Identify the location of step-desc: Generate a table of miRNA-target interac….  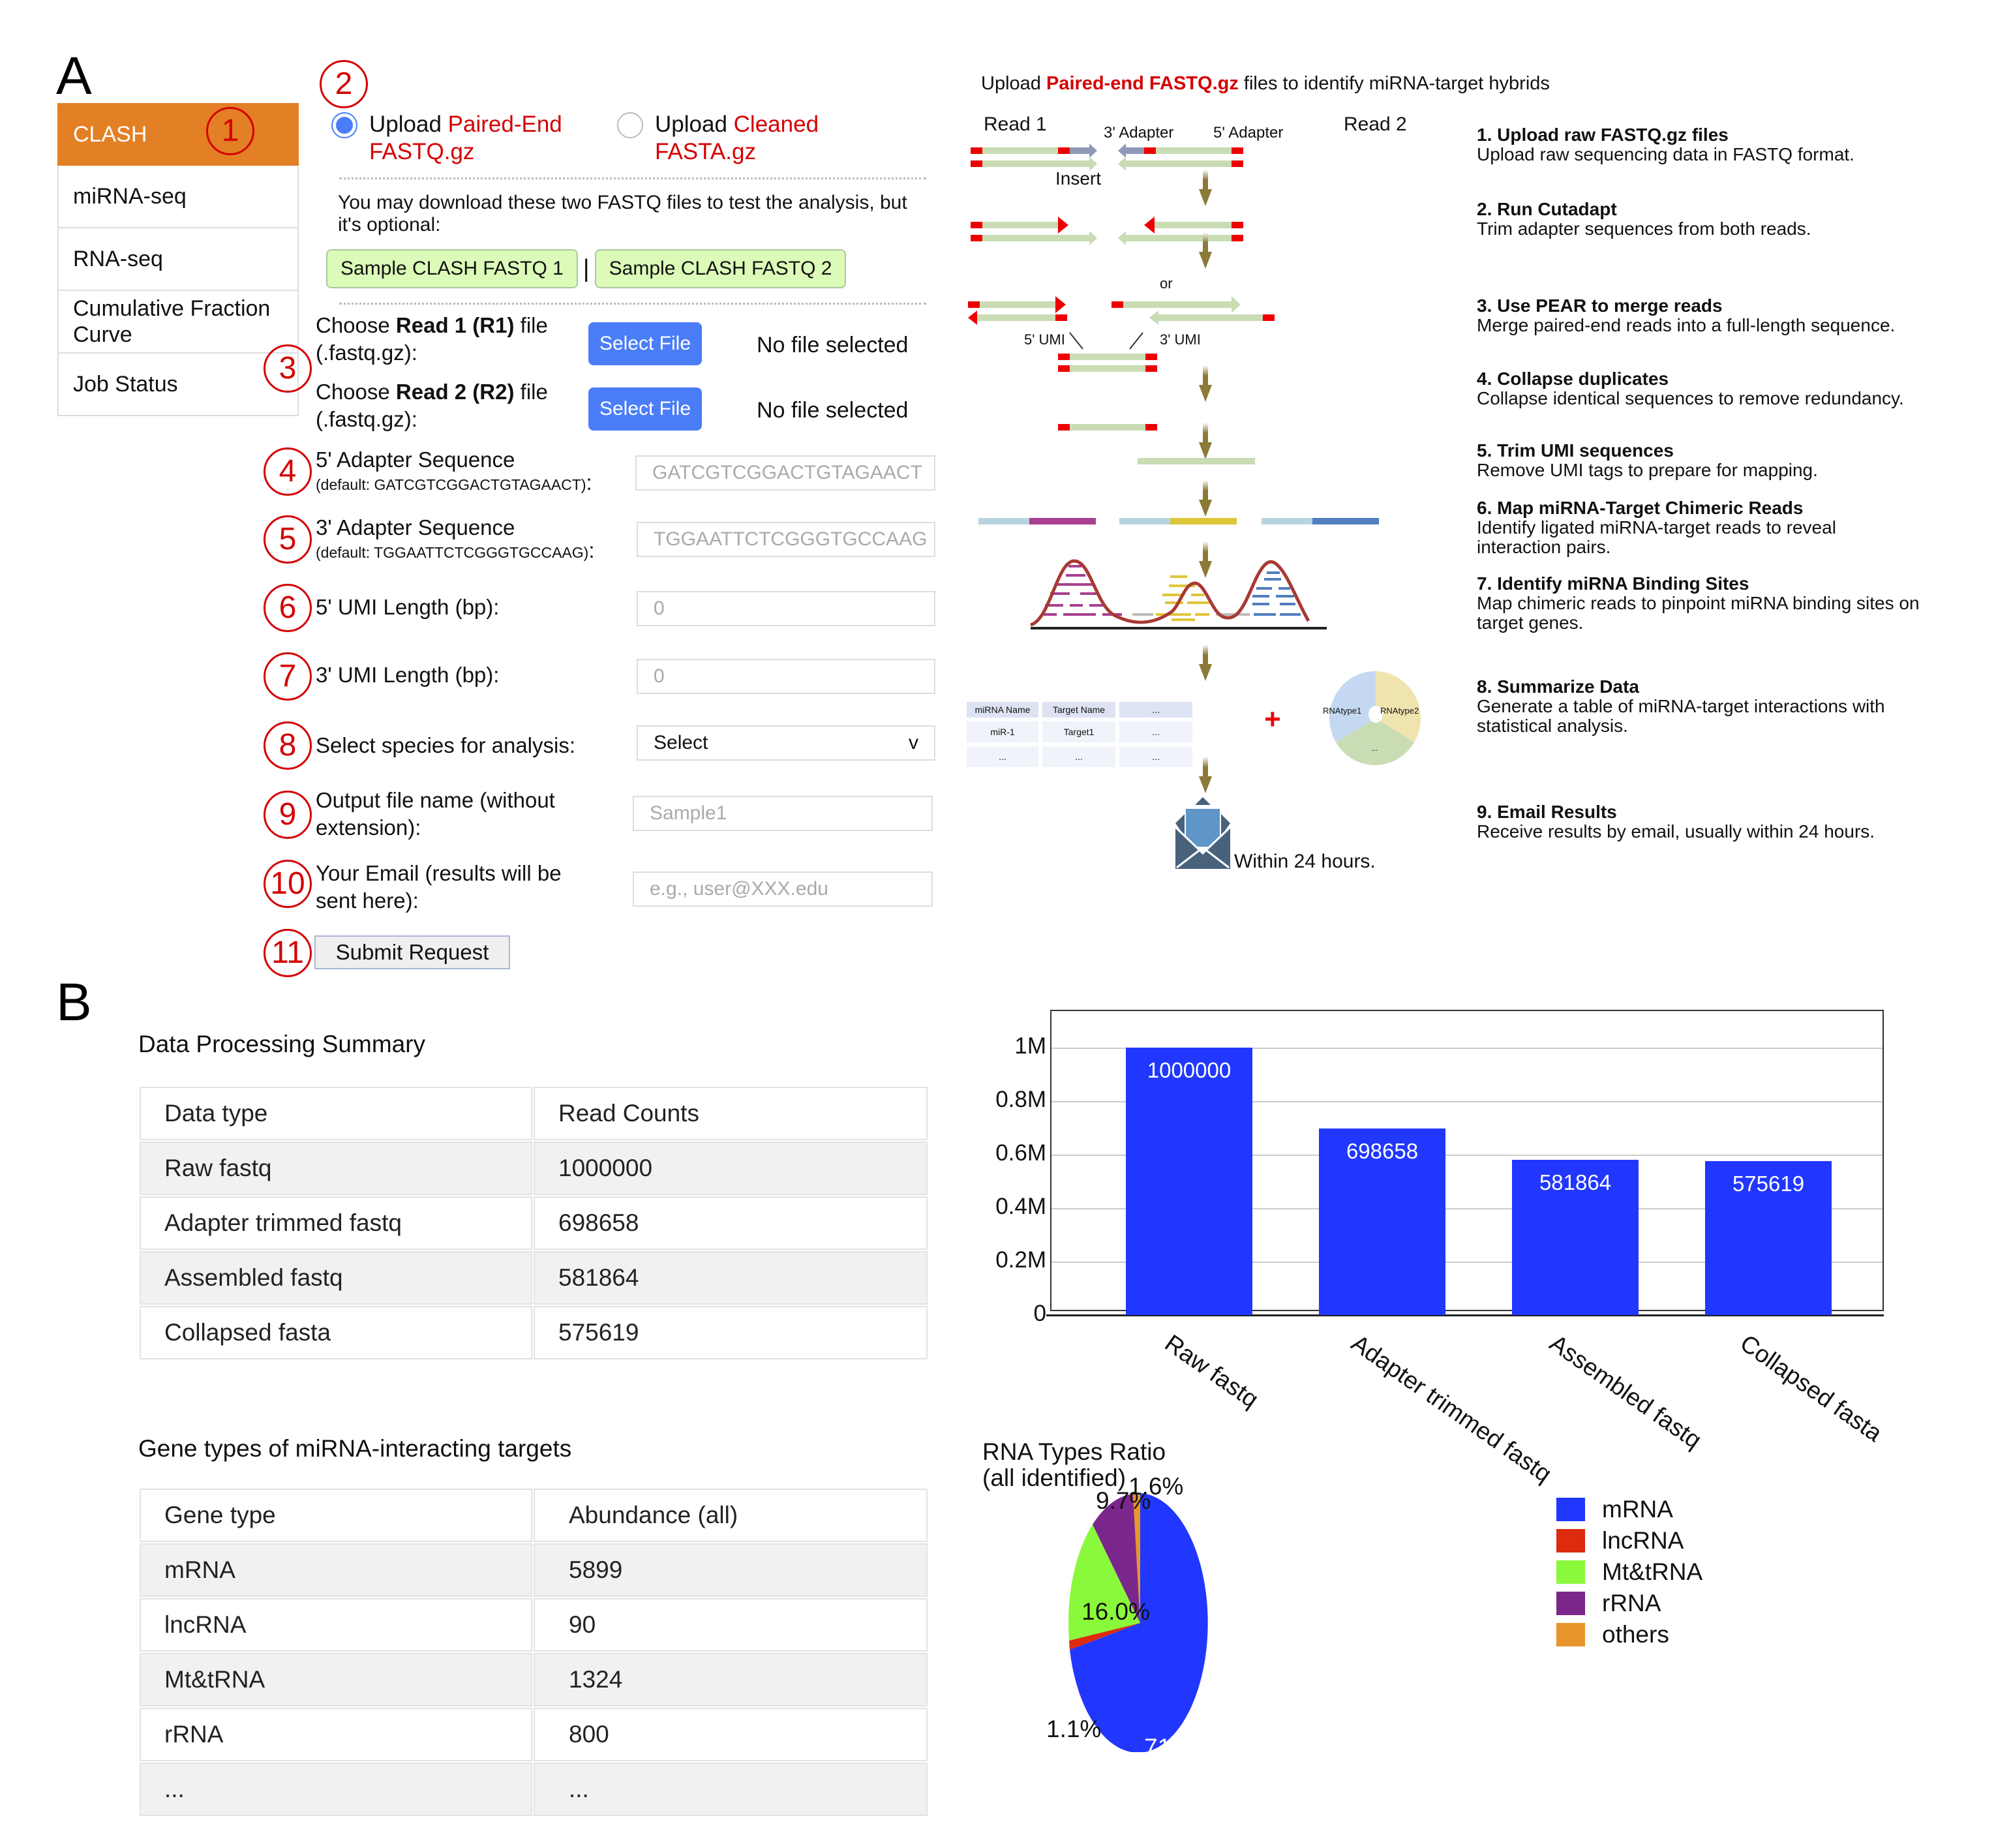
(1681, 716).